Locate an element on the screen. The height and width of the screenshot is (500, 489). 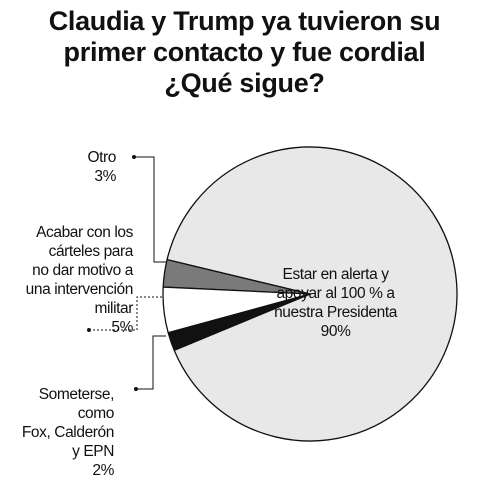
label-someterse-text: y EPN is located at coordinates (93, 451).